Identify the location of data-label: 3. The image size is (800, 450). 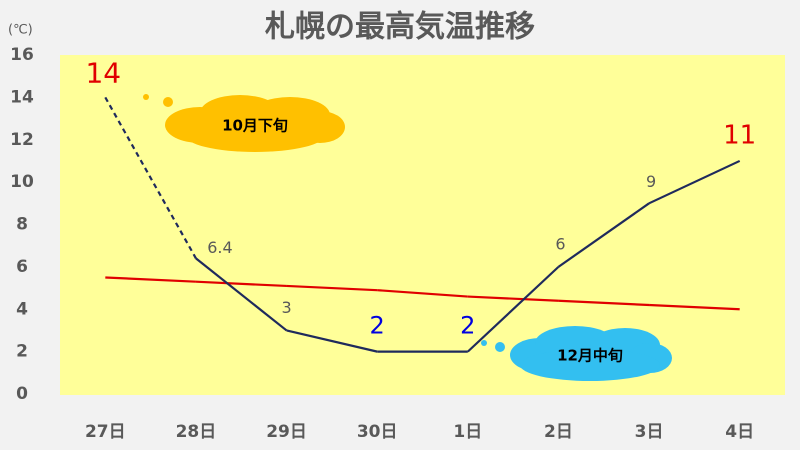
(286, 307).